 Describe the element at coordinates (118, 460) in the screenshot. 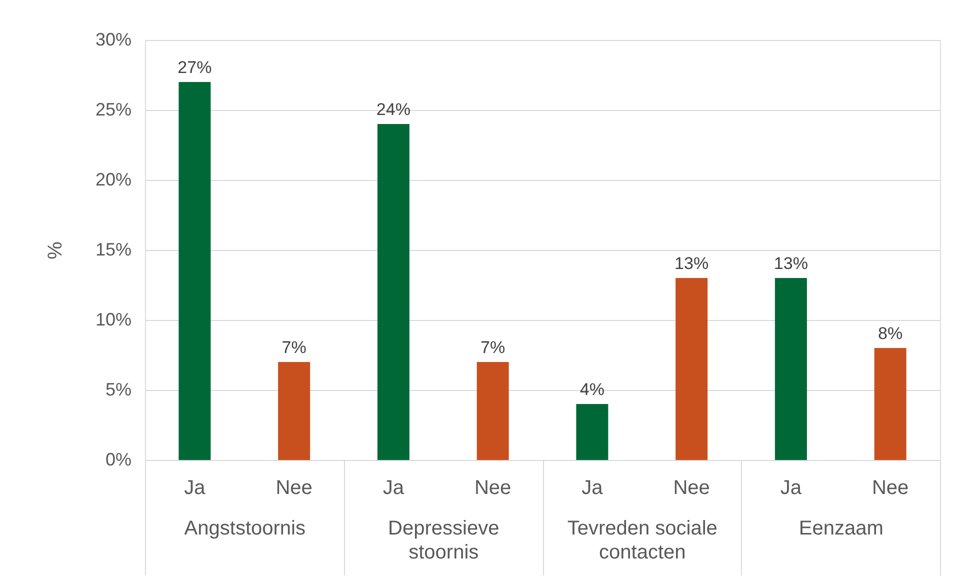

I see `y-tick-label: 0%` at that location.